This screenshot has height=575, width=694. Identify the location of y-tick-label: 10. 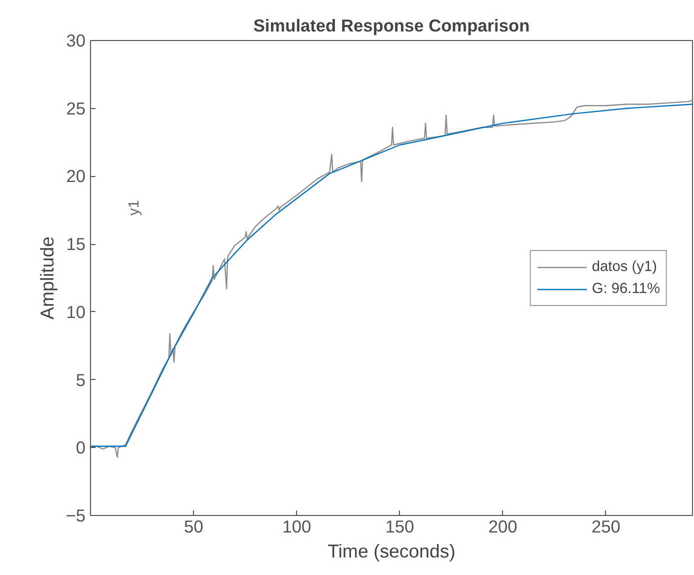
(76, 312).